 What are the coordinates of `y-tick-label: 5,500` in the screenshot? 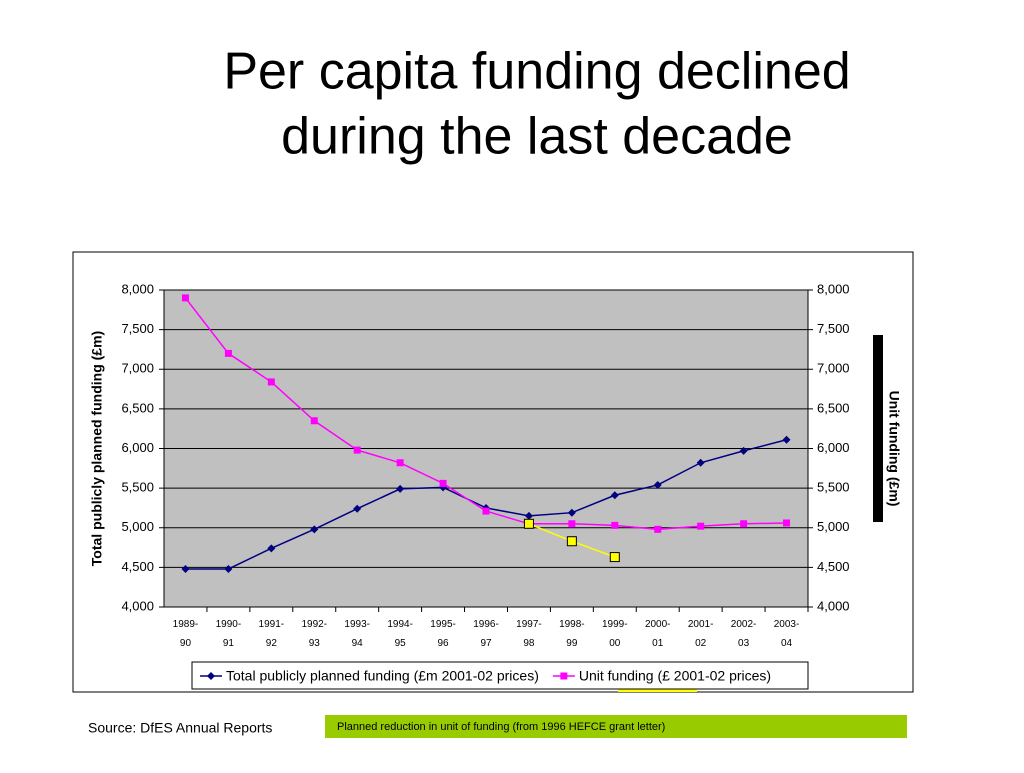 It's located at (137, 487).